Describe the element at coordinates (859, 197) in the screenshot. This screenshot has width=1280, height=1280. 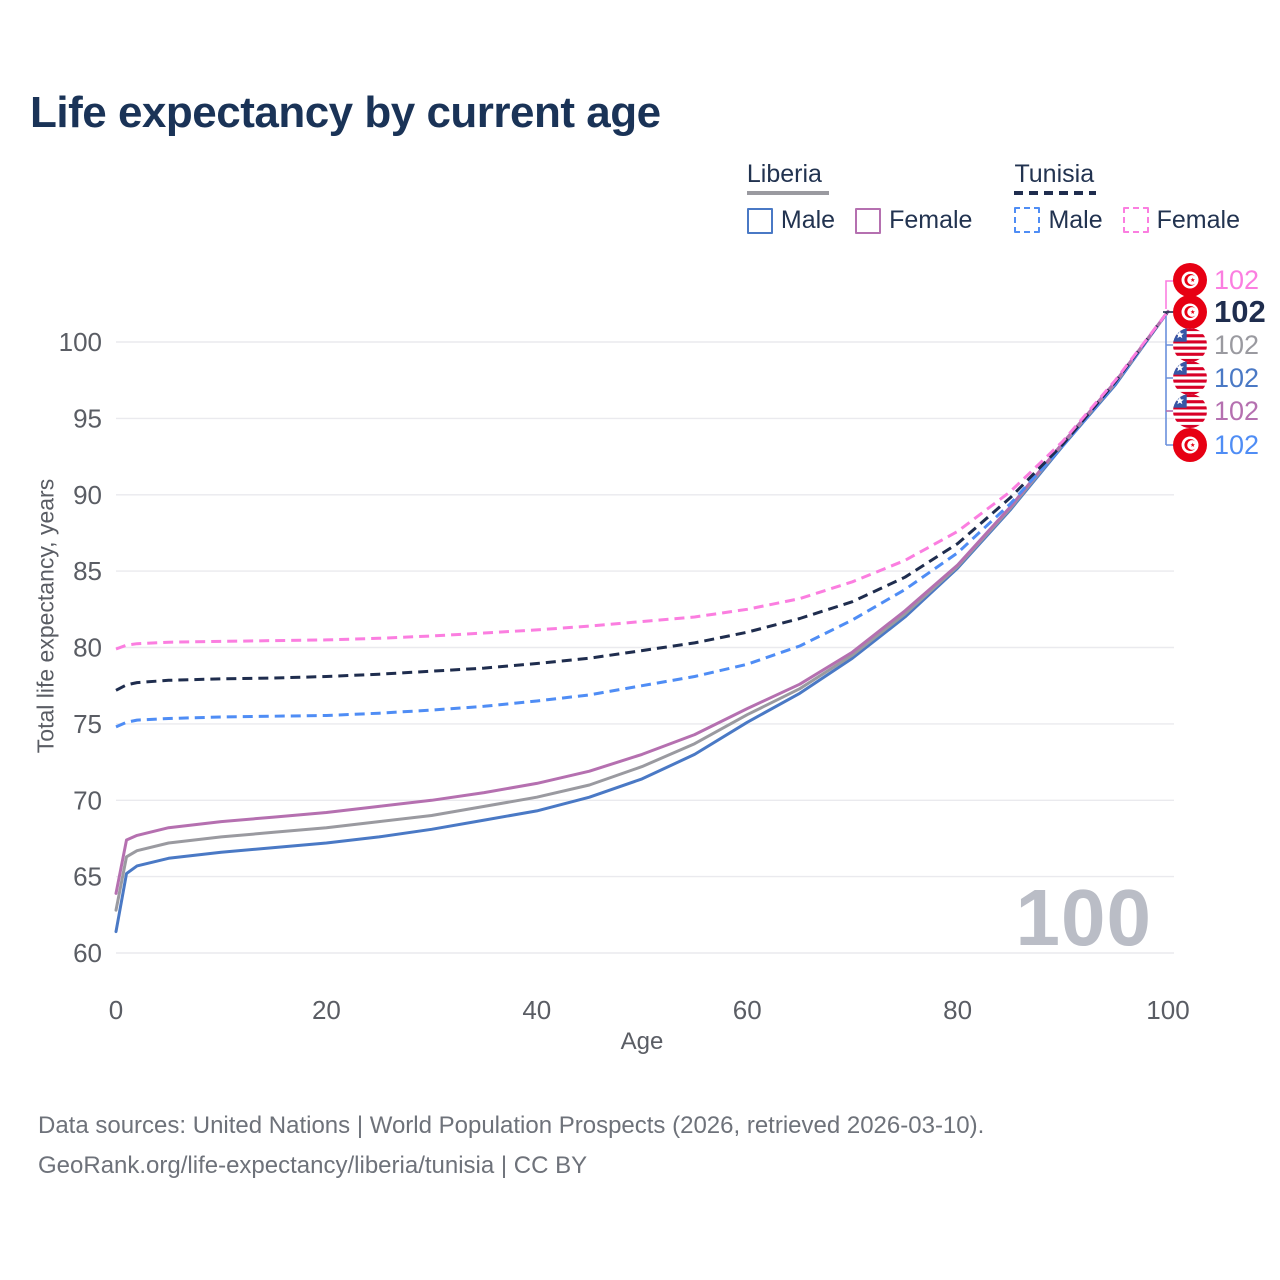
I see `legend-group-liberia: Liberia Male Female` at that location.